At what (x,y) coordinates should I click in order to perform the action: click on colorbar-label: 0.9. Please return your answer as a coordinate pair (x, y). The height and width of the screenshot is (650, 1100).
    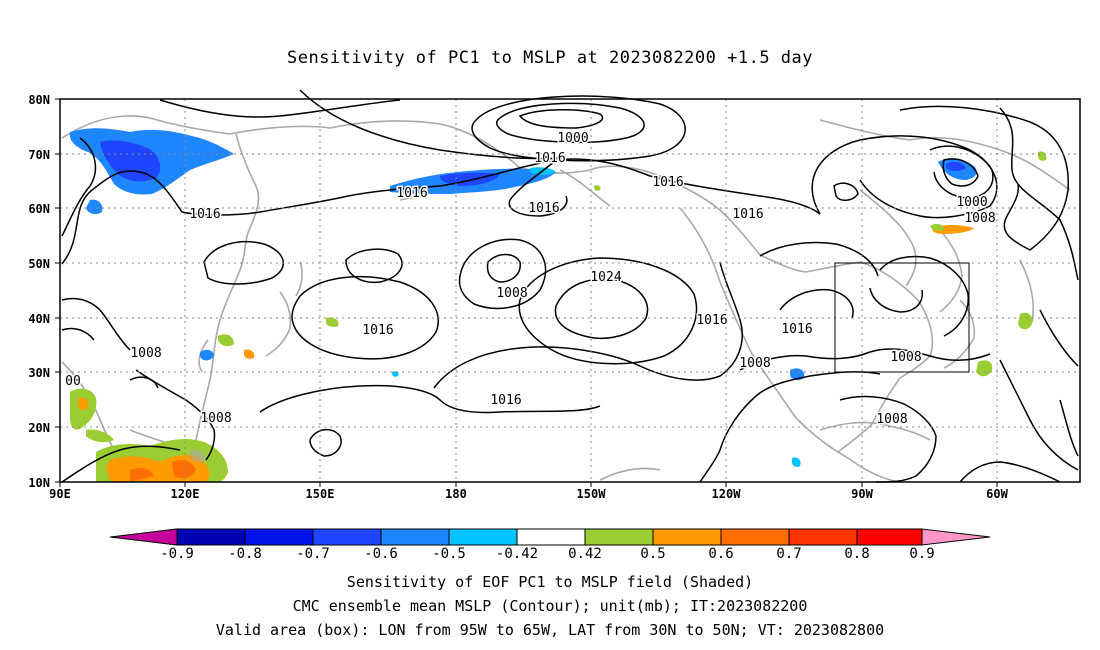
    Looking at the image, I should click on (921, 554).